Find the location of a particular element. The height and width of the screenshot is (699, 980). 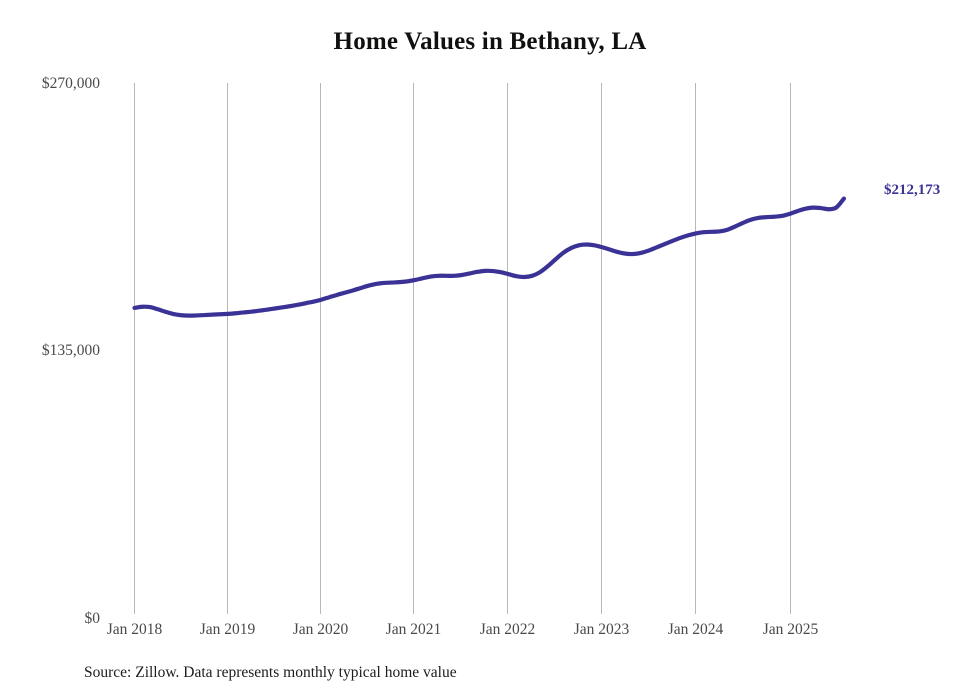

x-axis-tick-jan-2025: Jan 2025 is located at coordinates (790, 629).